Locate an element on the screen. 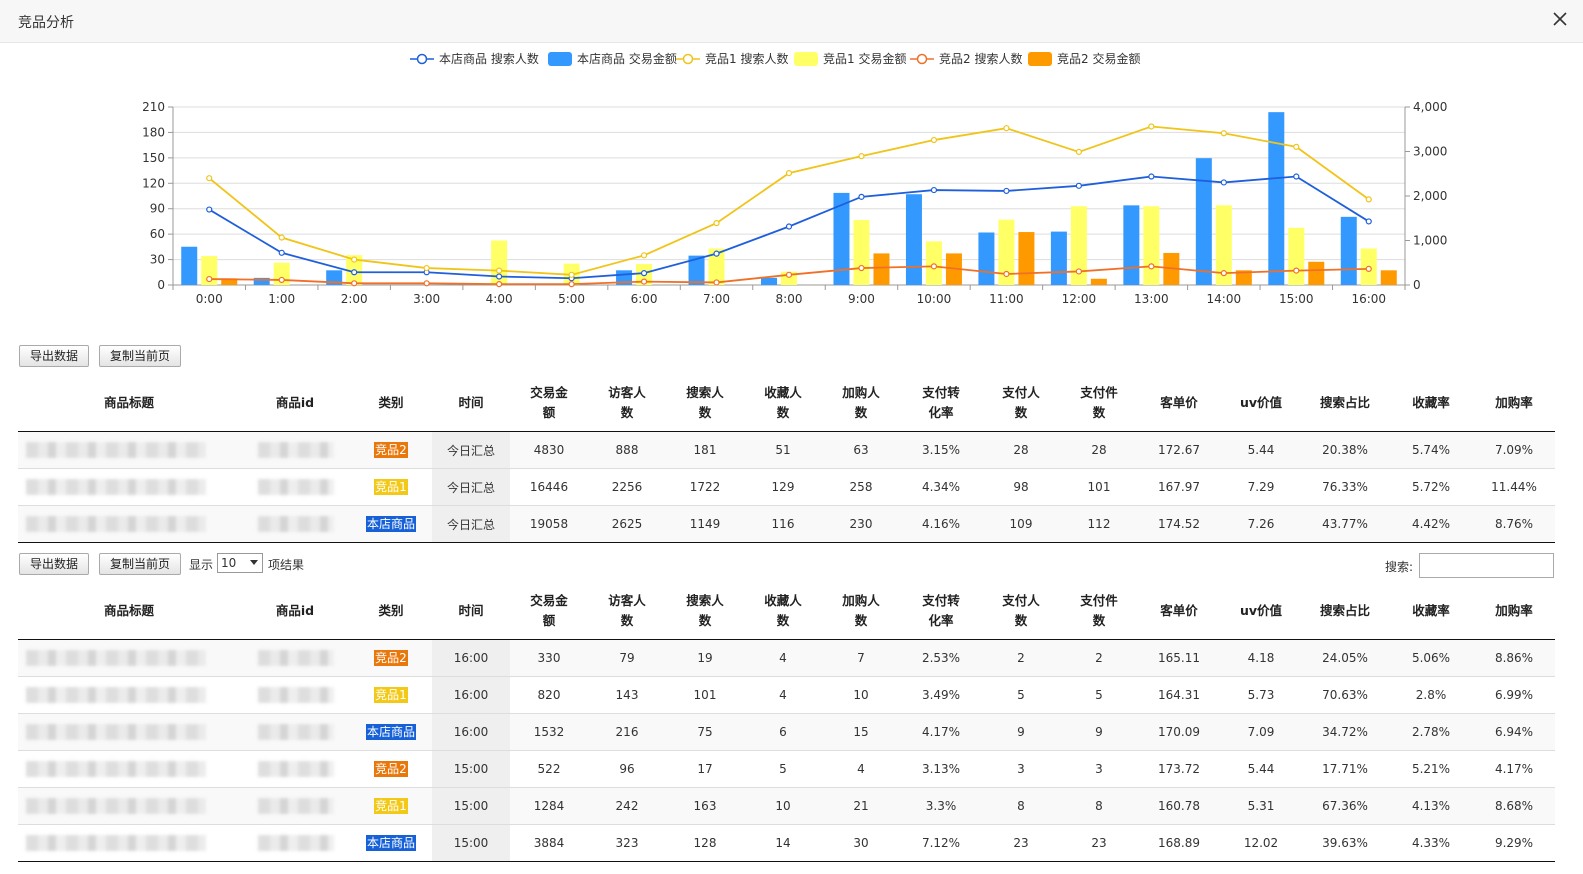  close-icon is located at coordinates (1560, 19).